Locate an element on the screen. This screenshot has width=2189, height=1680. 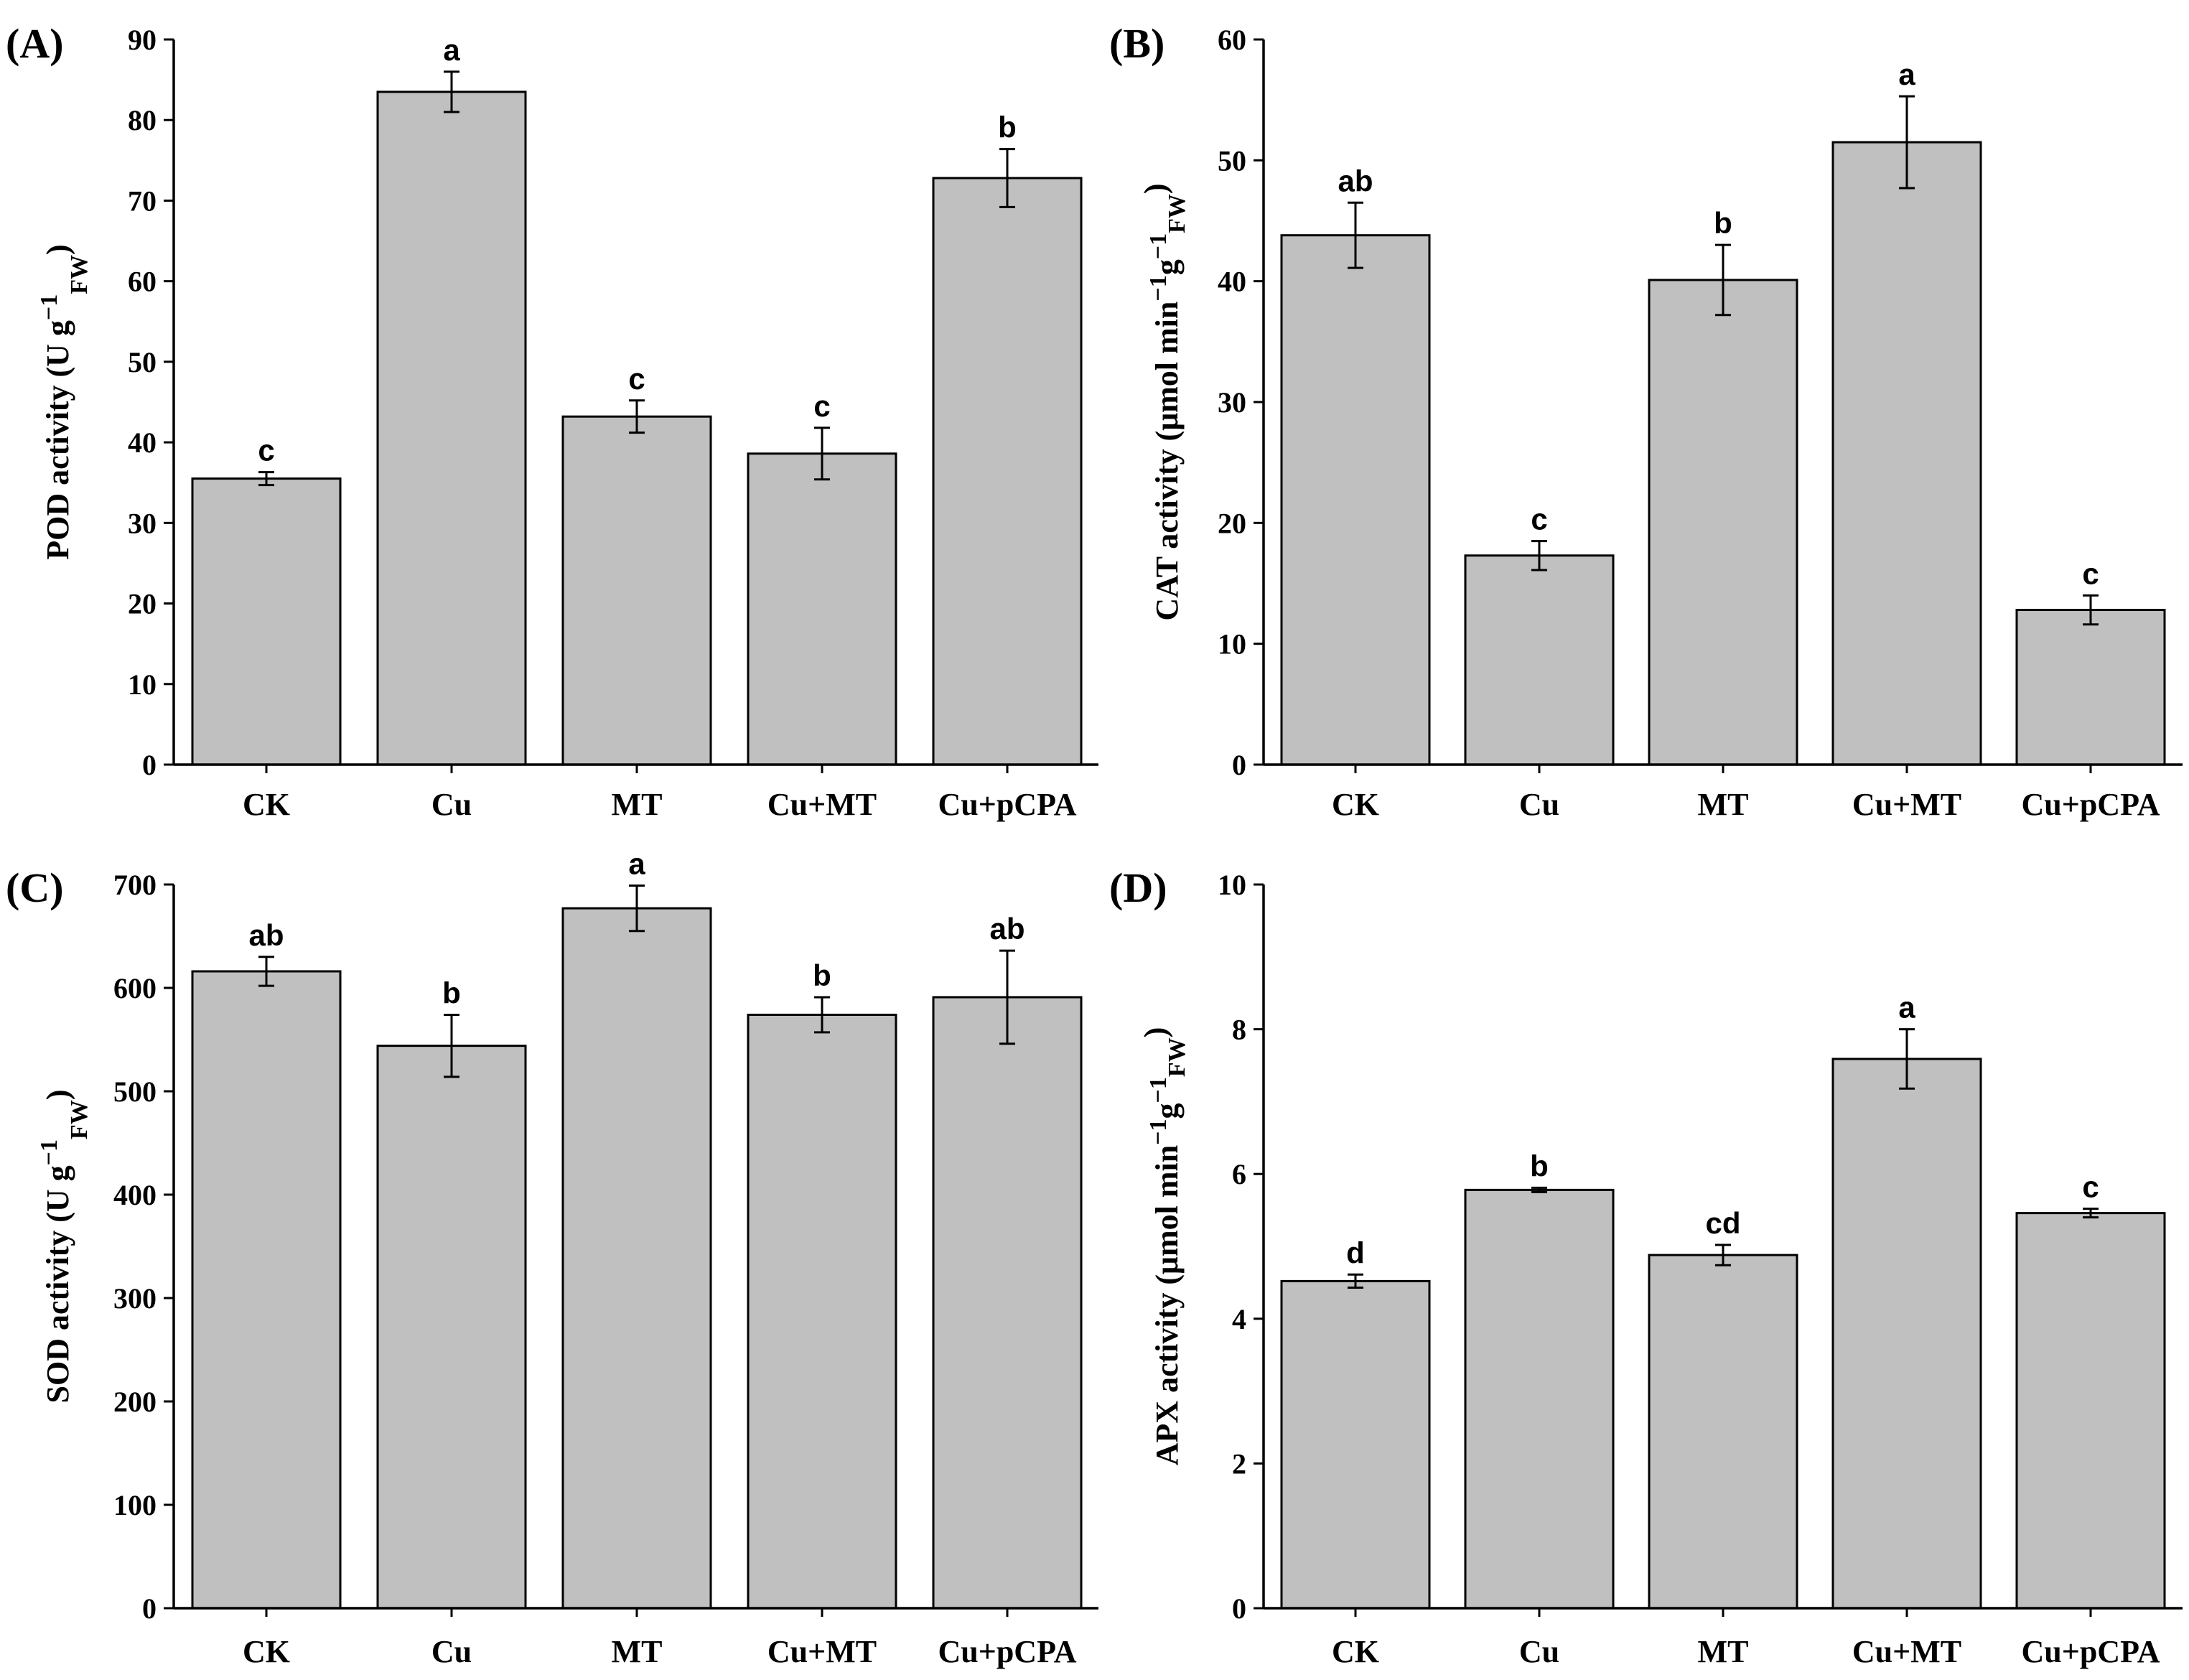
y-axis-label: CAT activity (μmol min−1g−1FW) is located at coordinates (1164, 401).